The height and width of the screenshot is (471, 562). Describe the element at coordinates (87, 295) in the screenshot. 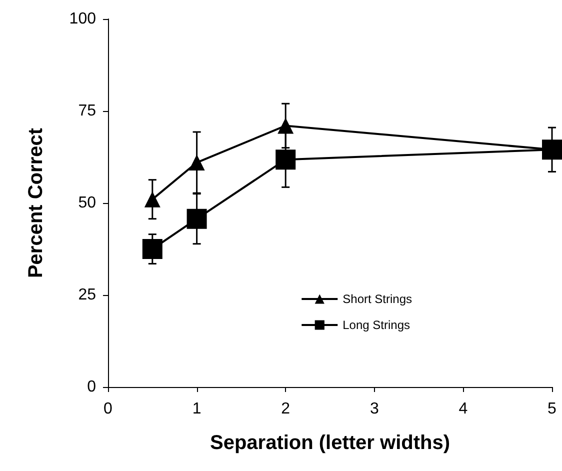

I see `y-tick-label: 25` at that location.